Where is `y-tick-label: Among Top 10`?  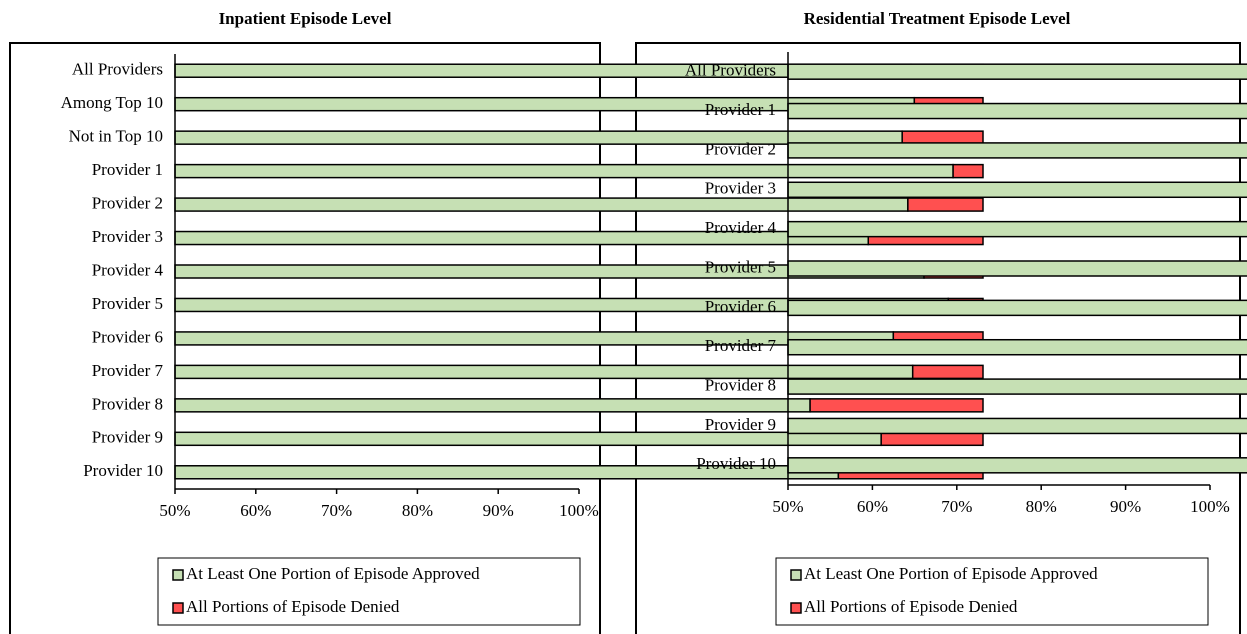
y-tick-label: Among Top 10 is located at coordinates (112, 102).